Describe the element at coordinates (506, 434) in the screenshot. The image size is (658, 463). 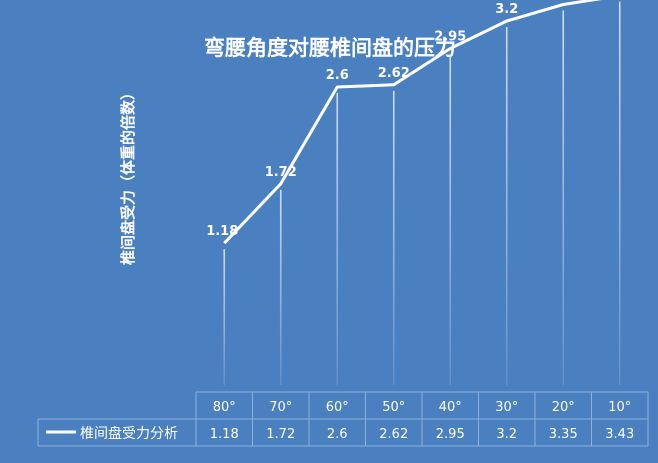
I see `table-value-5: 3.2` at that location.